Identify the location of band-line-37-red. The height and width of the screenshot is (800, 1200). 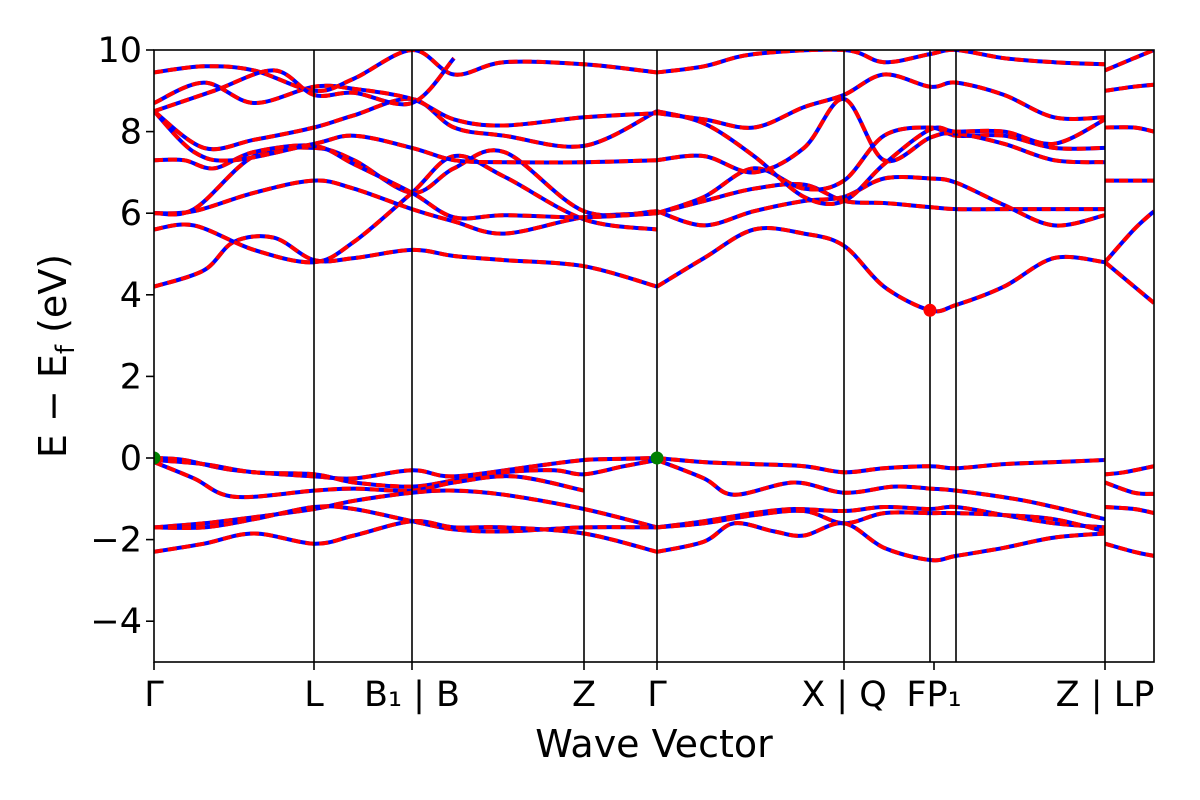
(1129, 61).